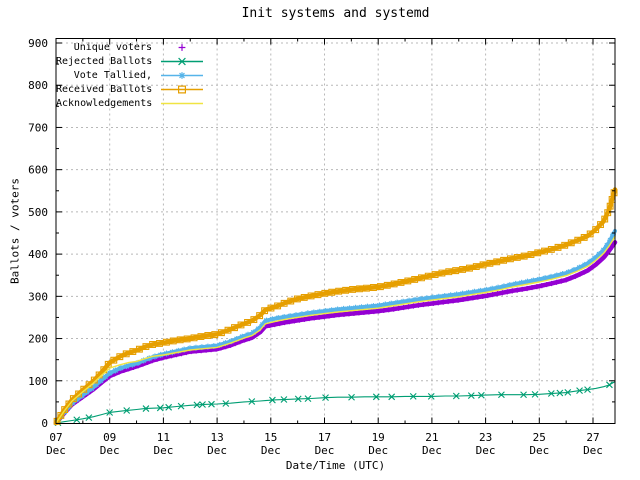 The width and height of the screenshot is (640, 480). What do you see at coordinates (44, 423) in the screenshot?
I see `y-tick-label: 0` at bounding box center [44, 423].